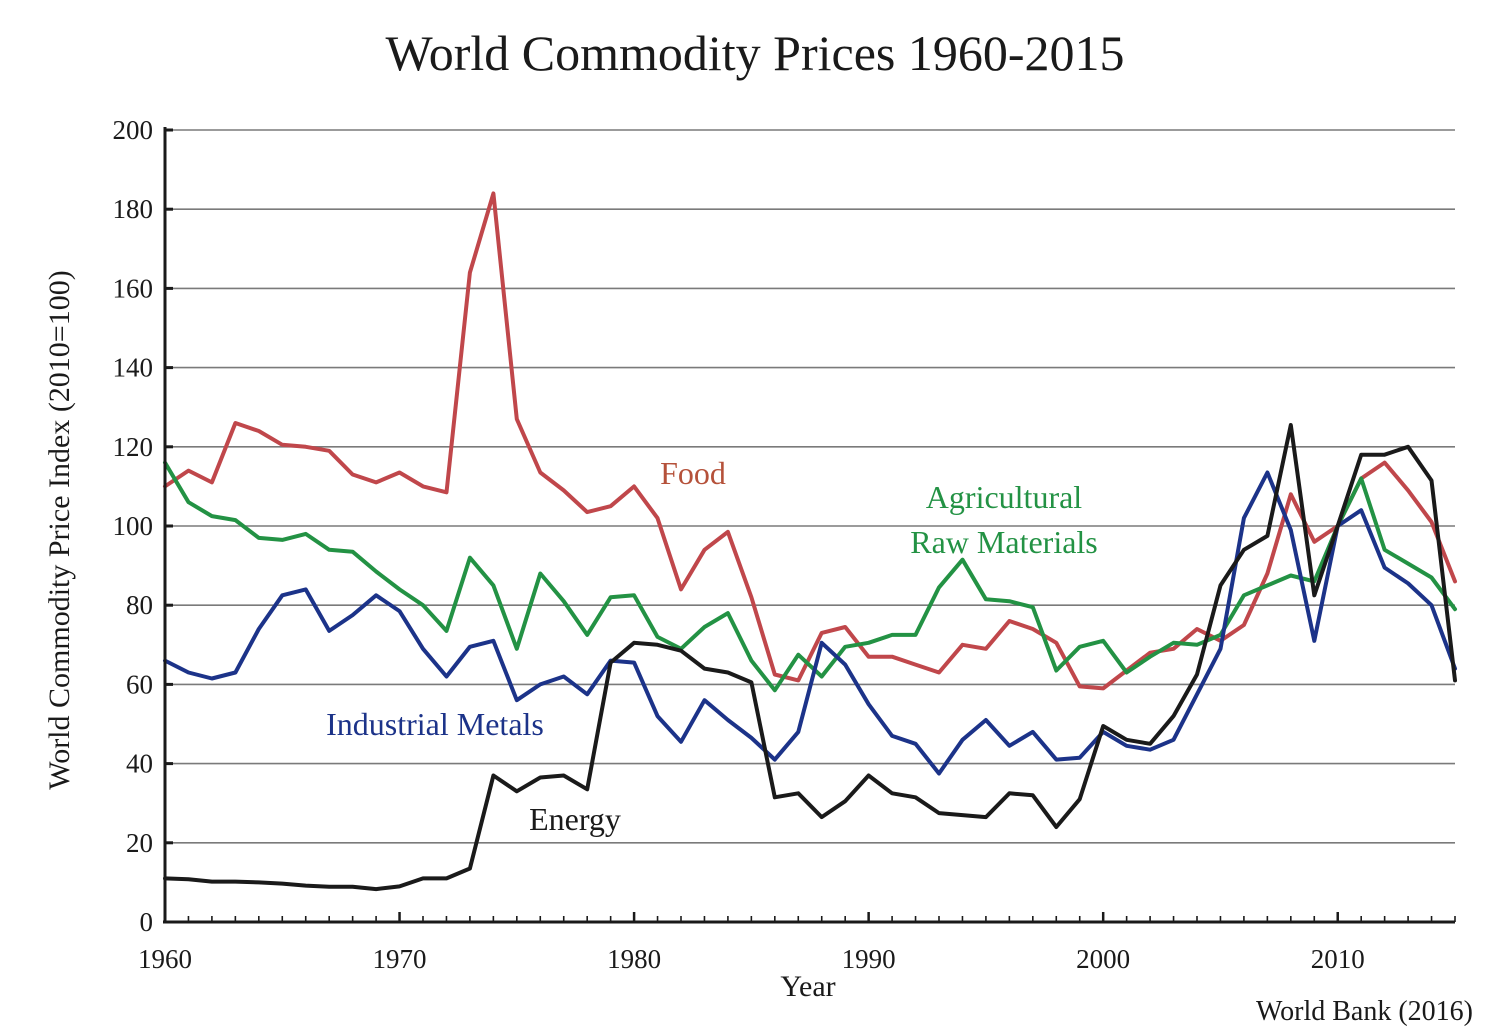 The height and width of the screenshot is (1035, 1500). What do you see at coordinates (133, 288) in the screenshot?
I see `y-tick-label-160: 160` at bounding box center [133, 288].